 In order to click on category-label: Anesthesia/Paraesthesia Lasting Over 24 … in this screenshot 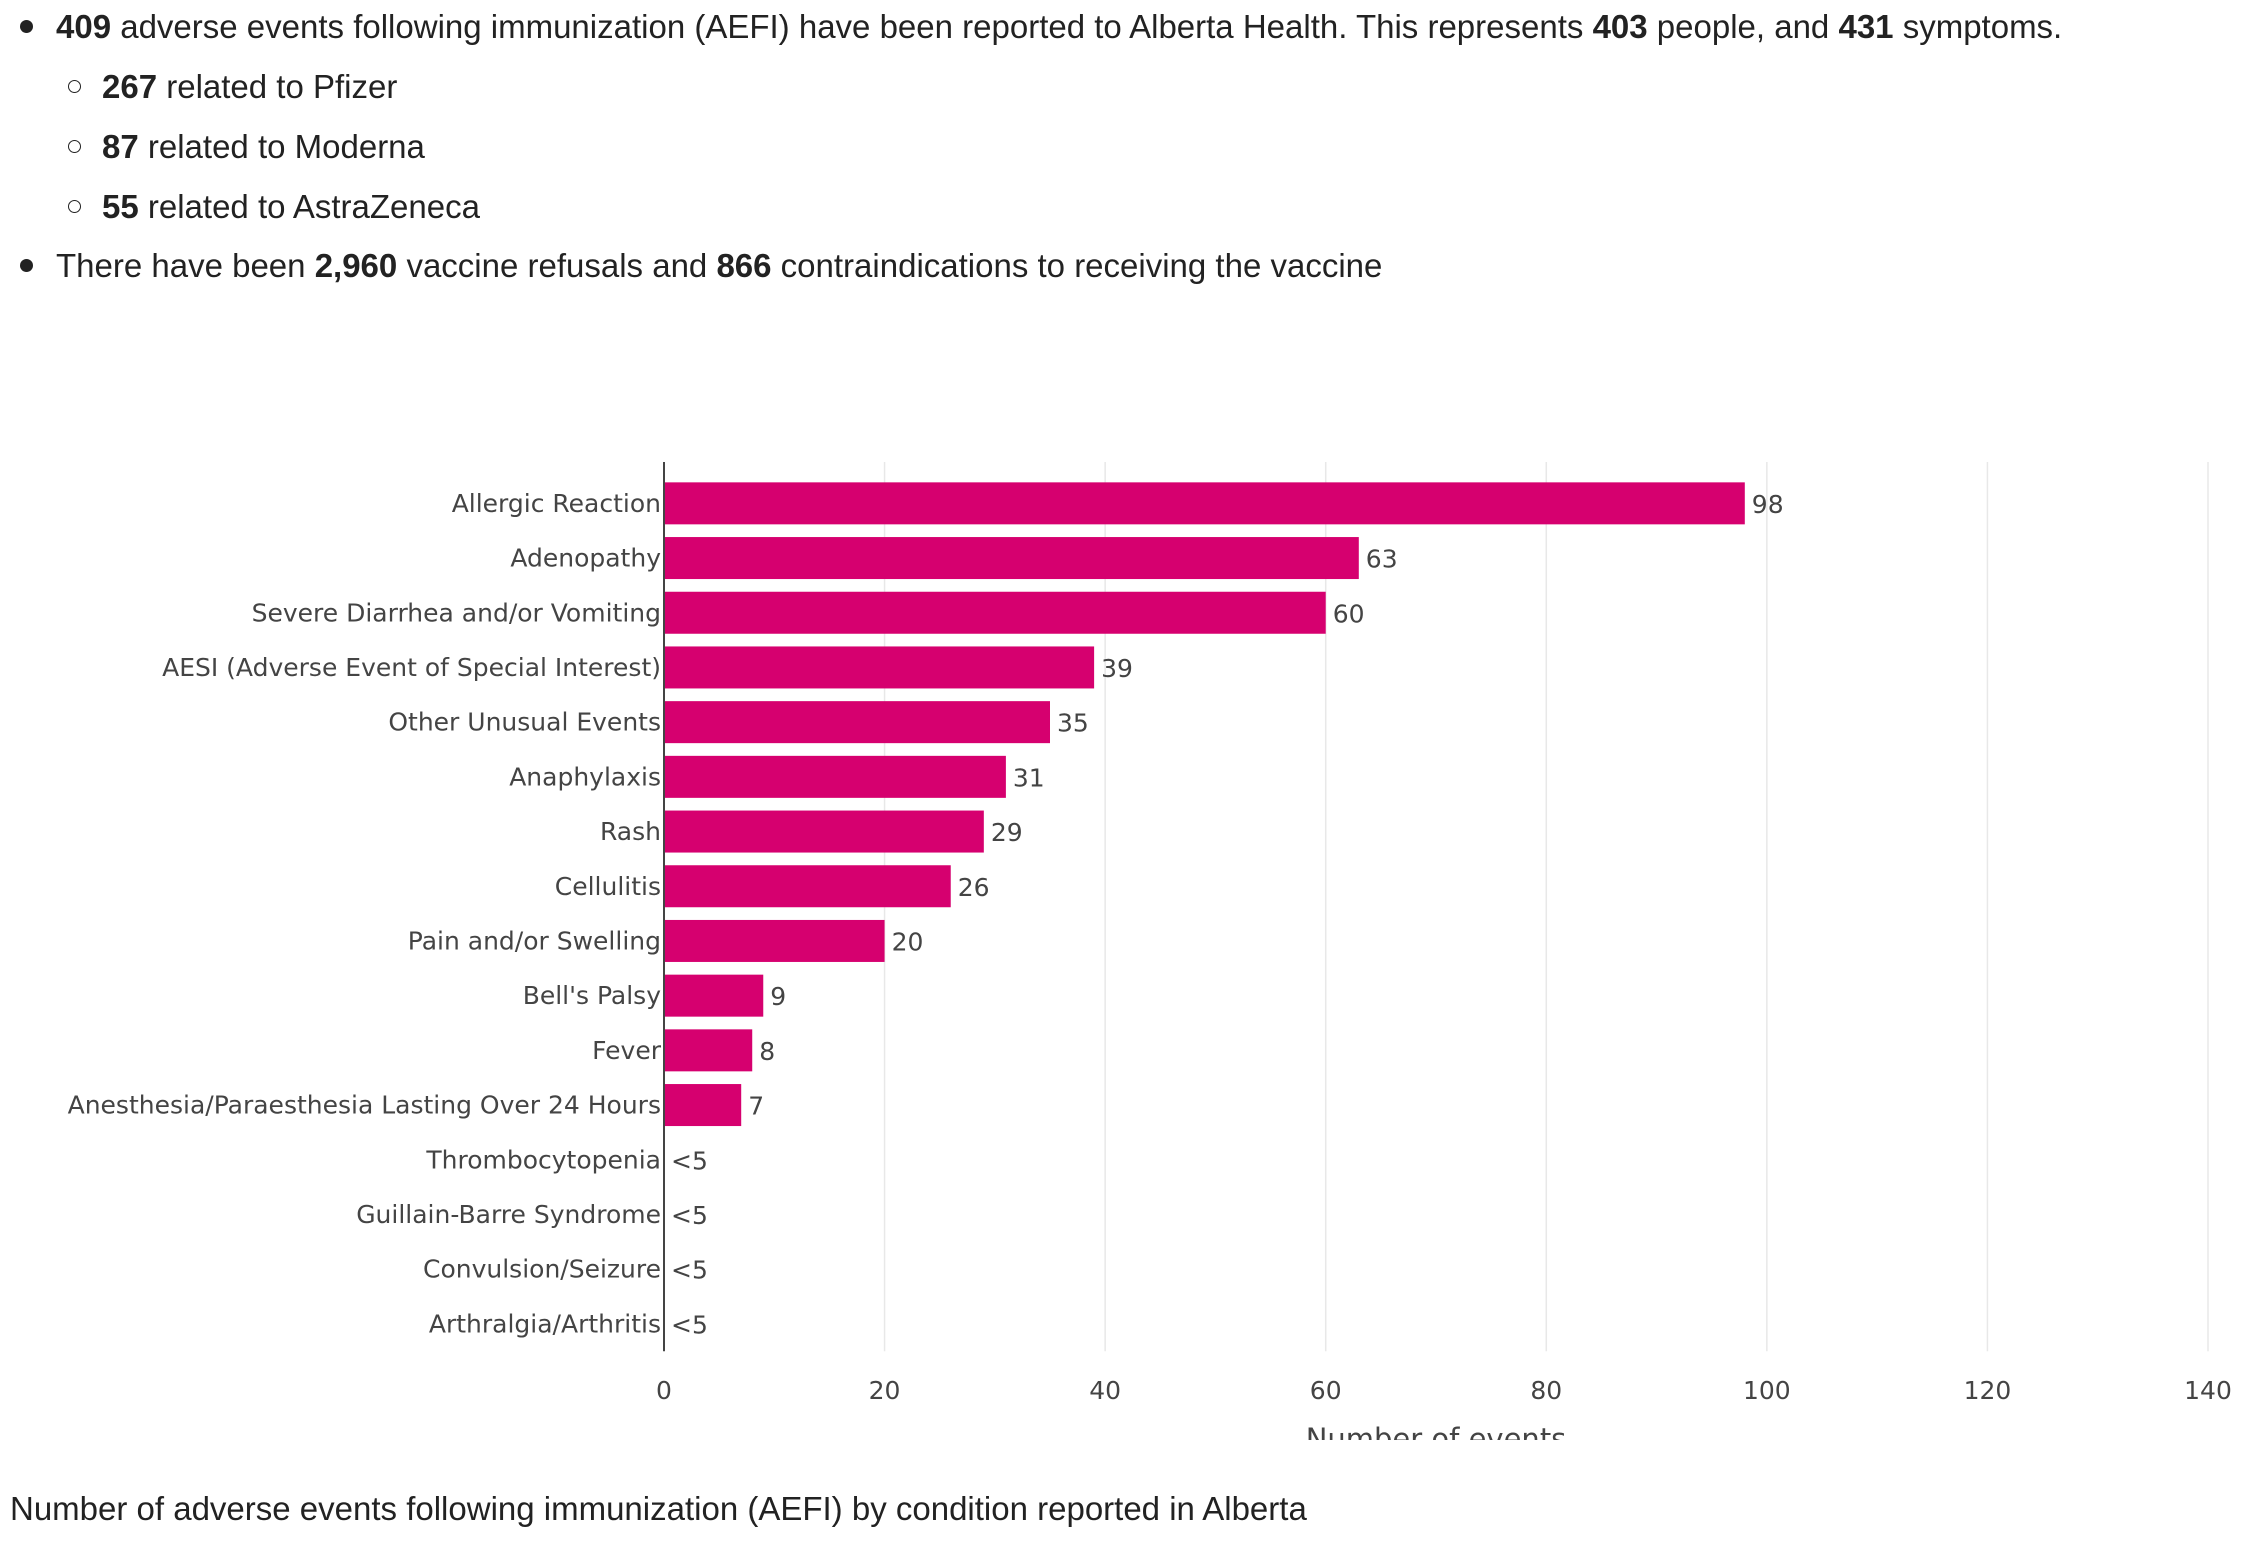, I will do `click(364, 1105)`.